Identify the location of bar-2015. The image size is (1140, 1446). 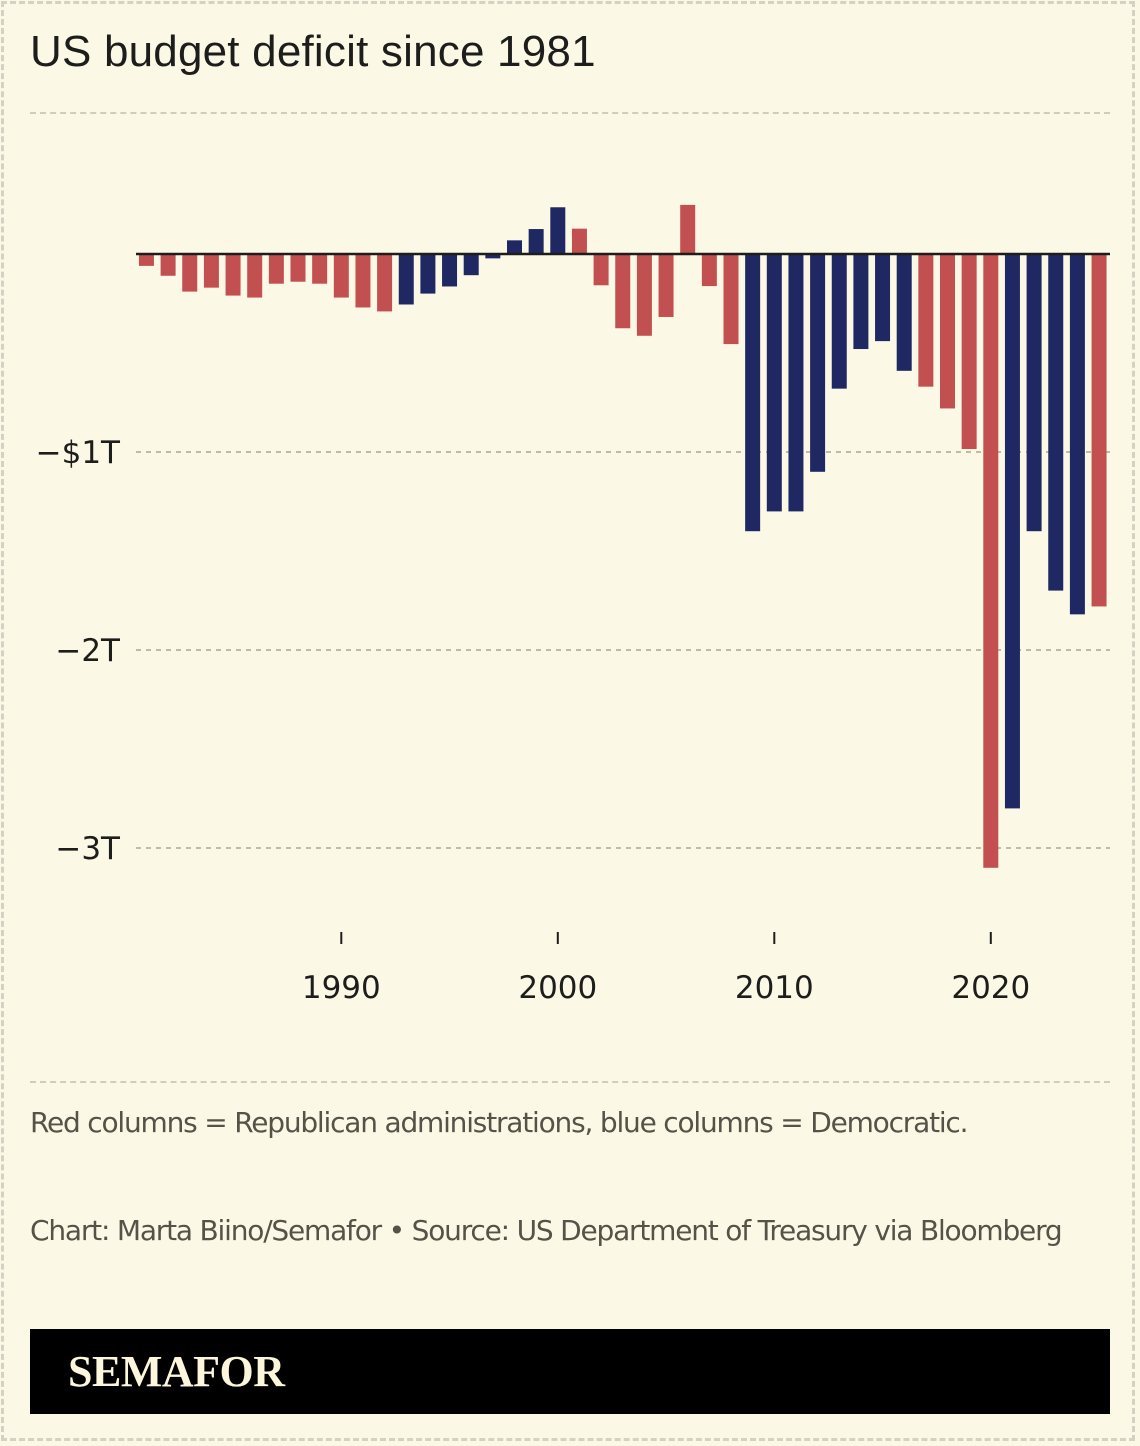
(883, 298).